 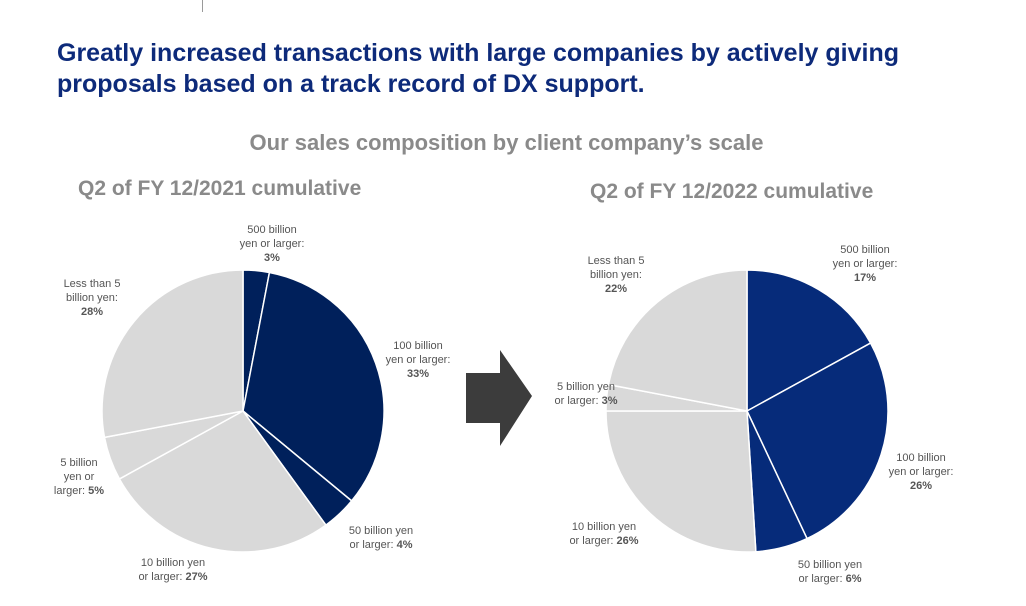 What do you see at coordinates (403, 545) in the screenshot?
I see `slice-value: 4%` at bounding box center [403, 545].